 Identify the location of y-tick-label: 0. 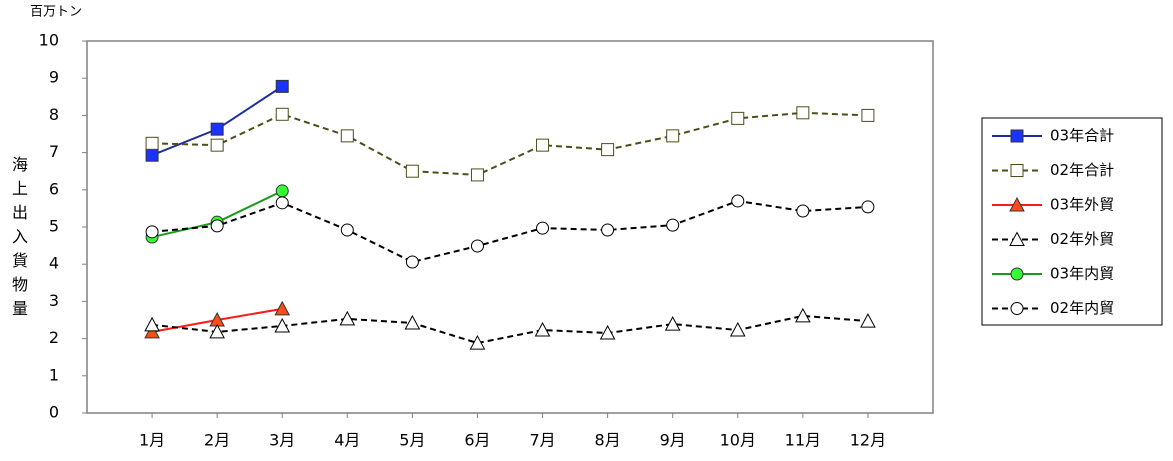
(54, 412).